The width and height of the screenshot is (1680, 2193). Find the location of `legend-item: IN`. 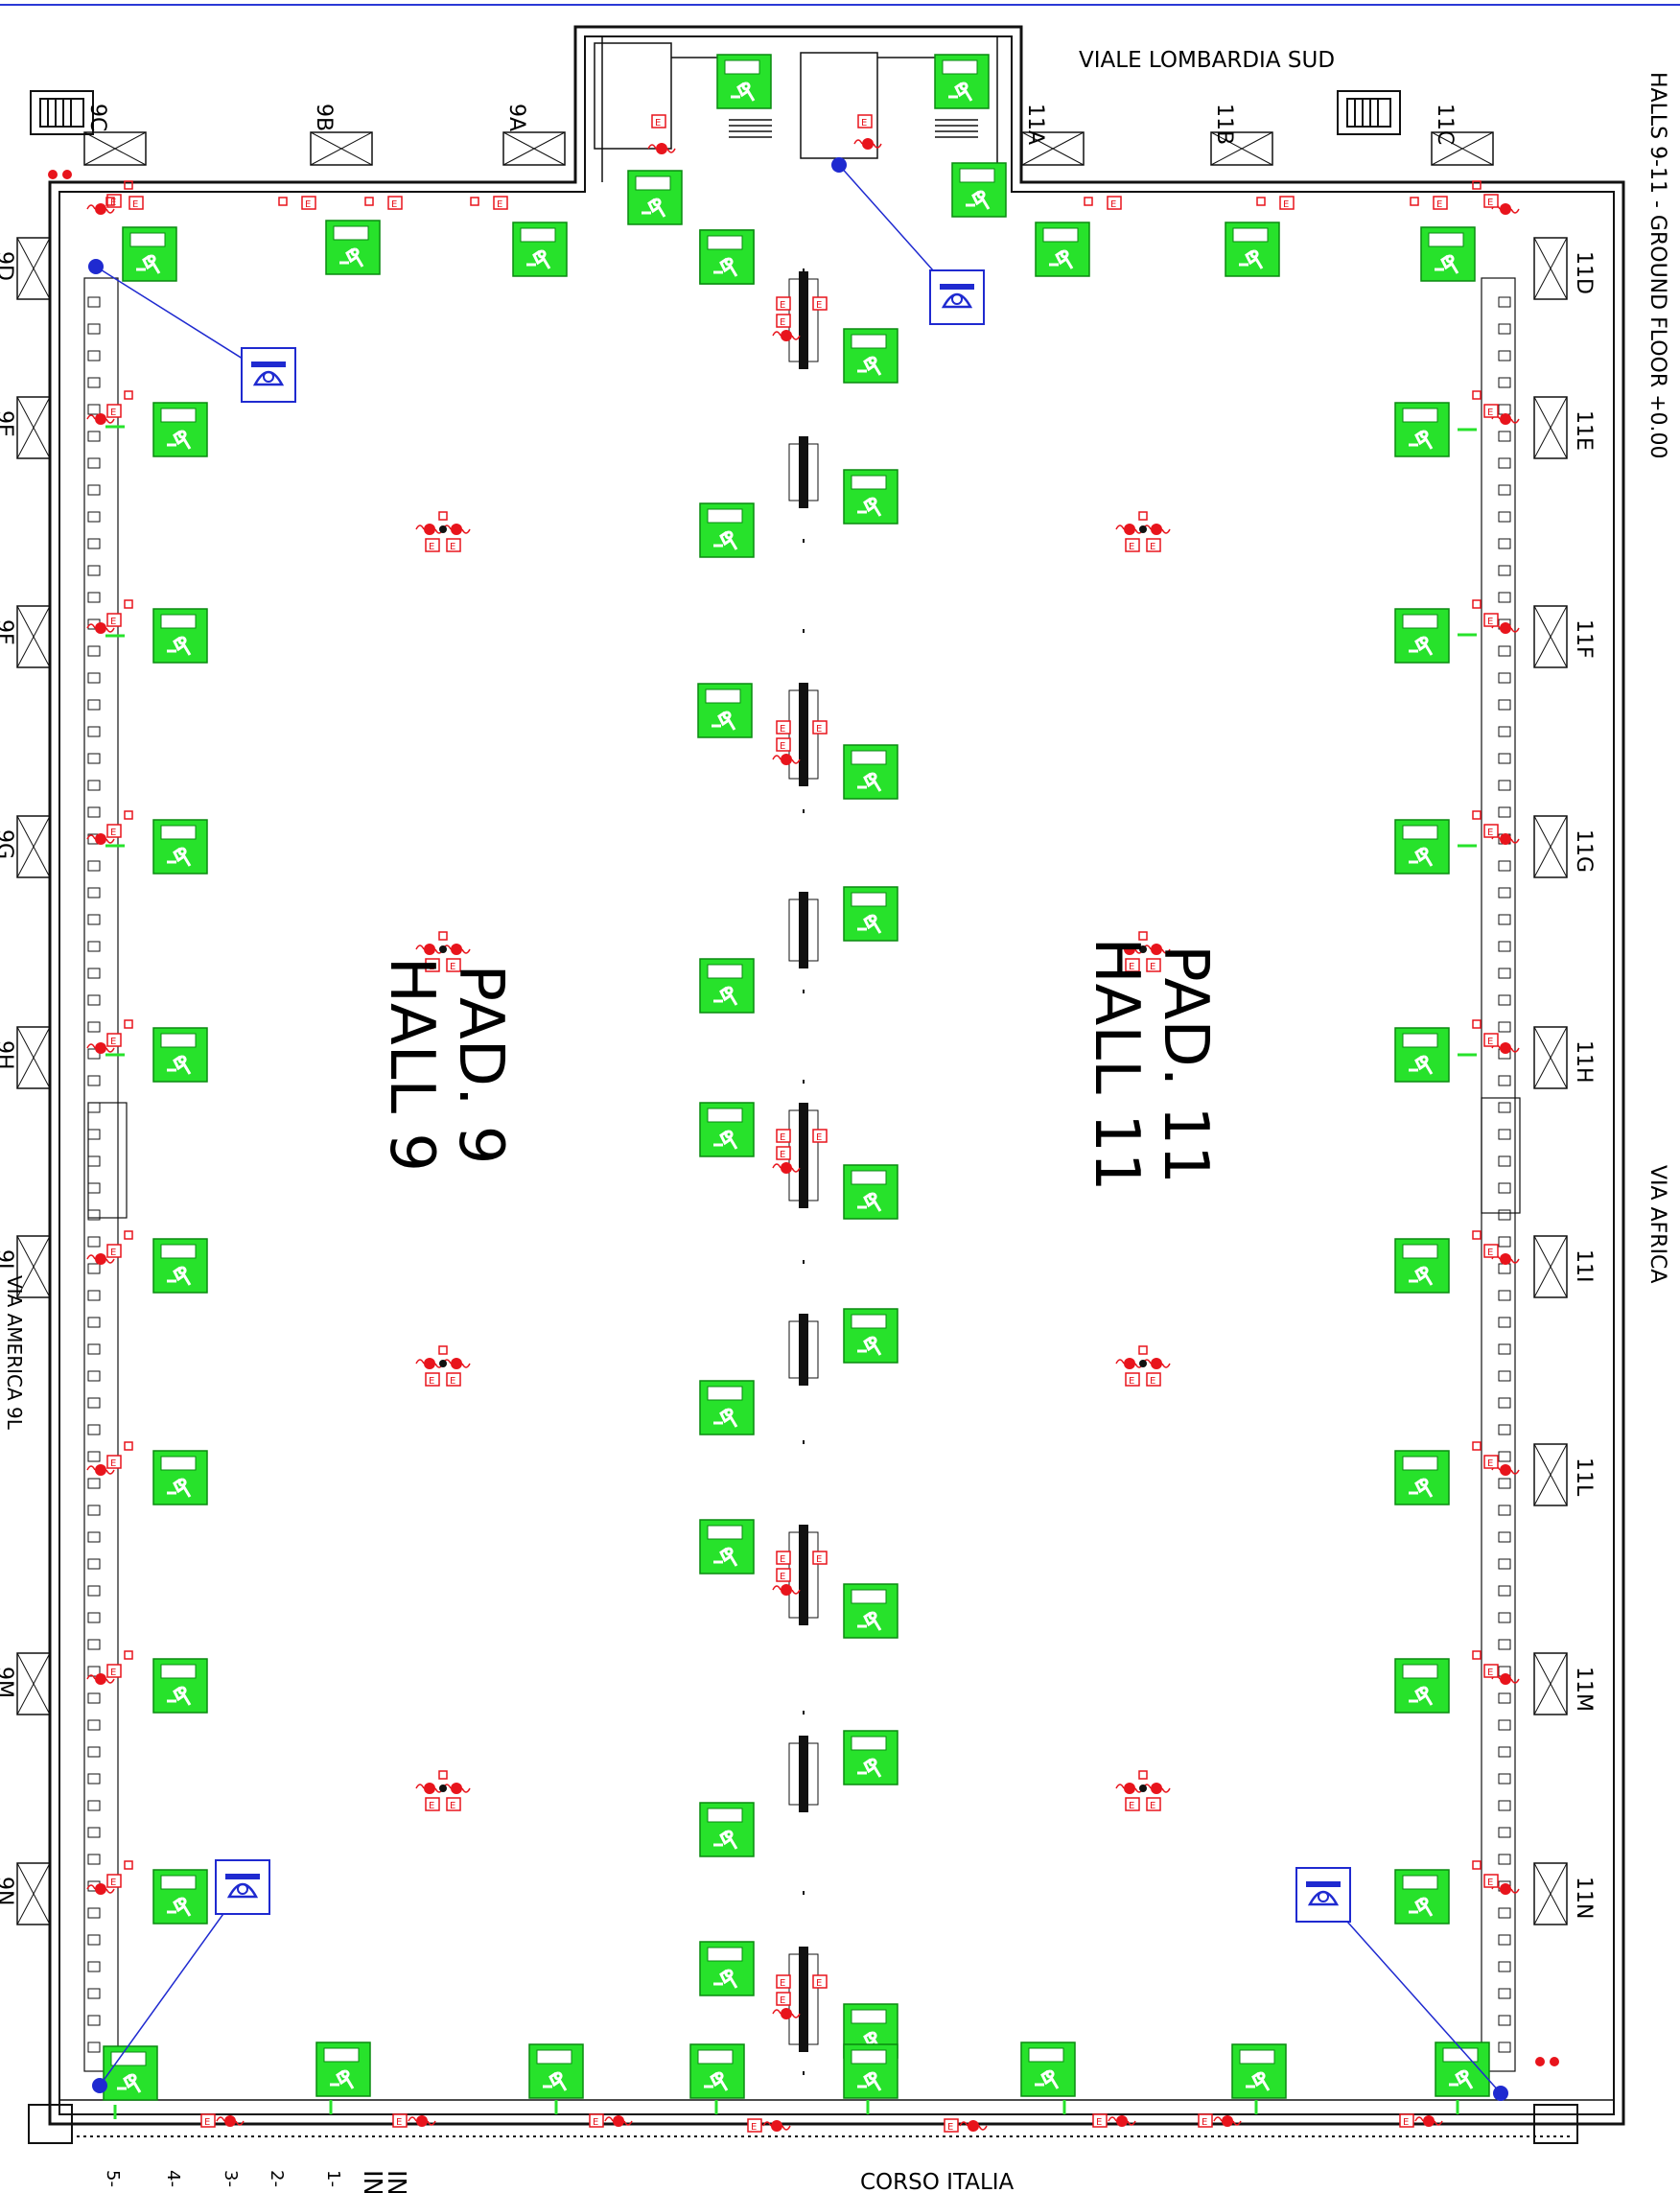

legend-item: IN is located at coordinates (396, 2181).